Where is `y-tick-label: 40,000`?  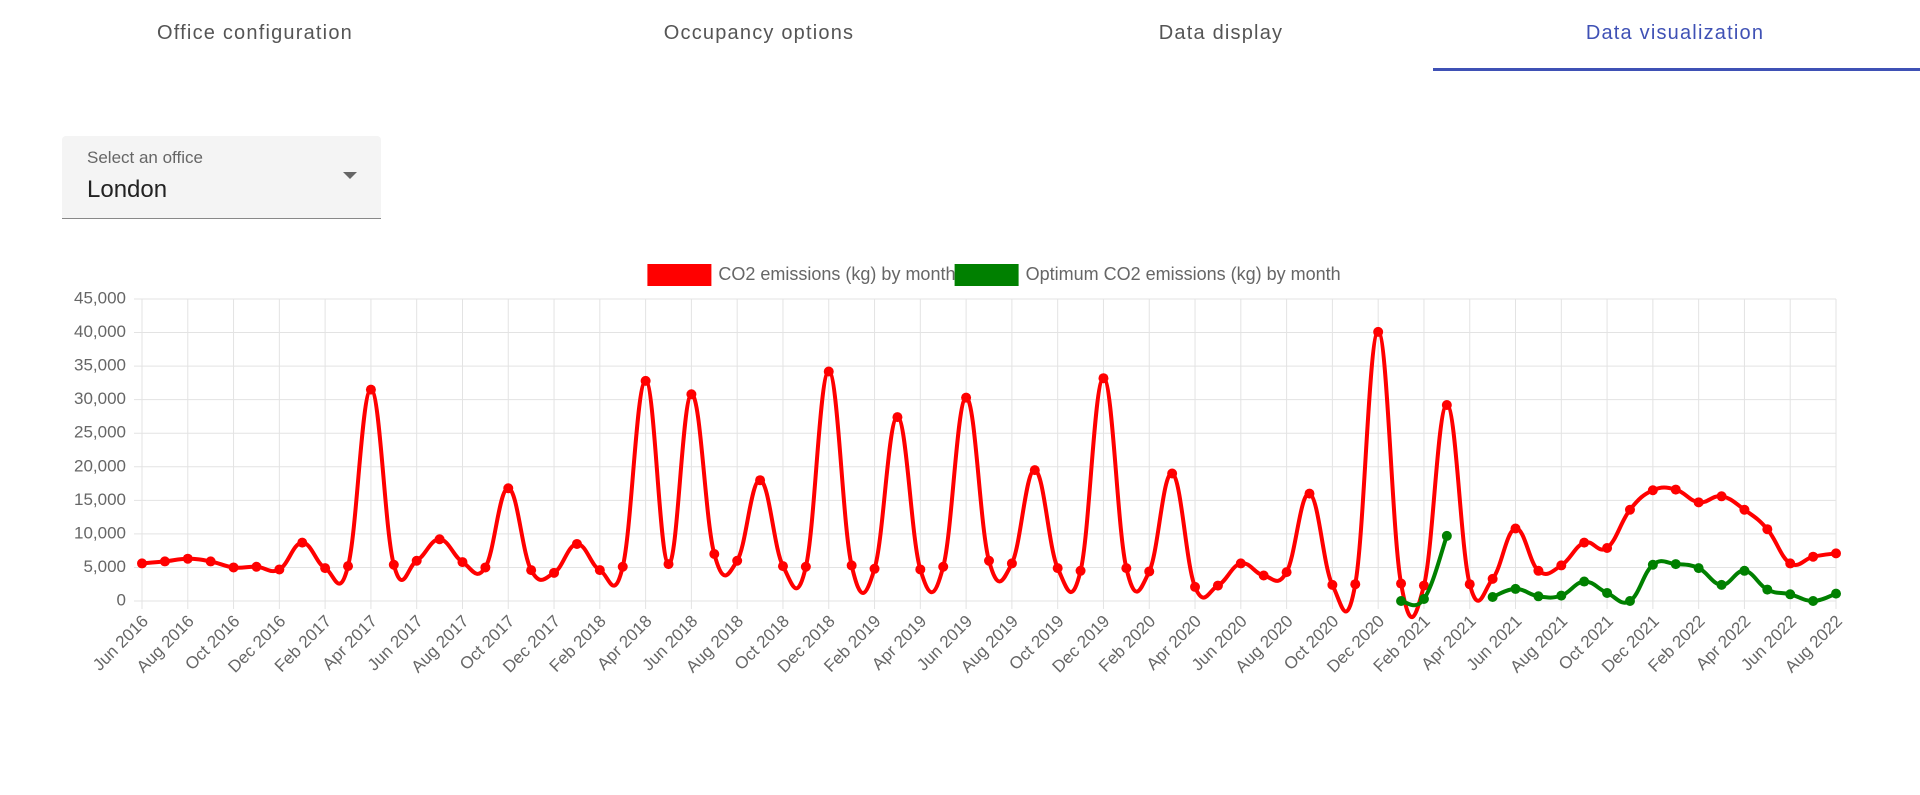
y-tick-label: 40,000 is located at coordinates (100, 331).